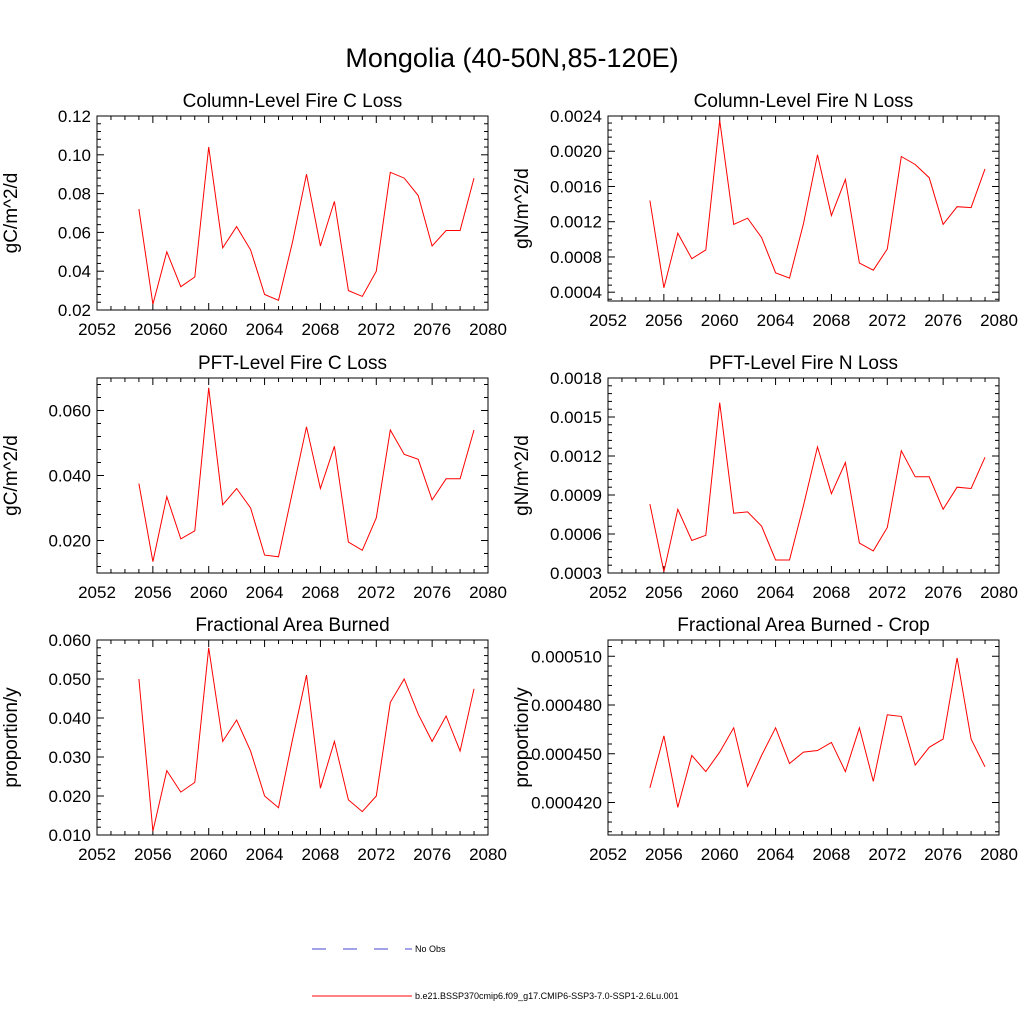 The height and width of the screenshot is (1024, 1024). What do you see at coordinates (74, 116) in the screenshot?
I see `y-tick-label: 0.12` at bounding box center [74, 116].